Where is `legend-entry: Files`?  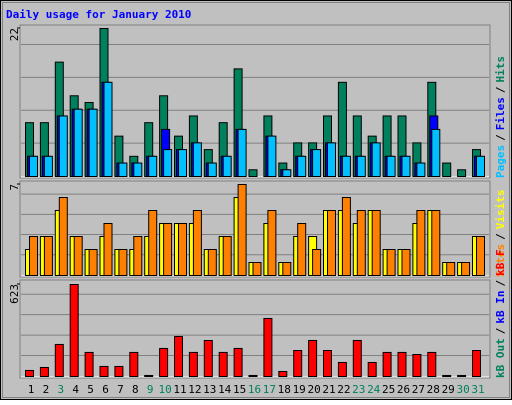 legend-entry: Files is located at coordinates (500, 113).